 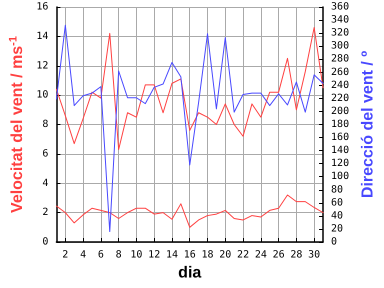 What do you see at coordinates (42, 7) in the screenshot?
I see `y-tick-label: 16` at bounding box center [42, 7].